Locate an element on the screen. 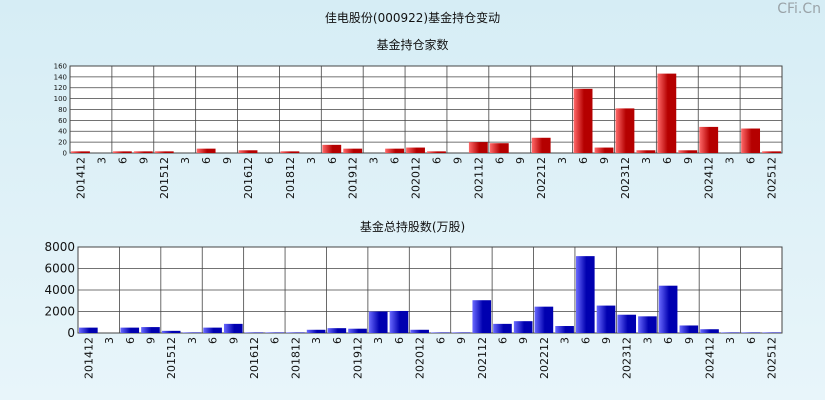 Image resolution: width=825 pixels, height=400 pixels. shares-x-tick-label: 201512 is located at coordinates (171, 358).